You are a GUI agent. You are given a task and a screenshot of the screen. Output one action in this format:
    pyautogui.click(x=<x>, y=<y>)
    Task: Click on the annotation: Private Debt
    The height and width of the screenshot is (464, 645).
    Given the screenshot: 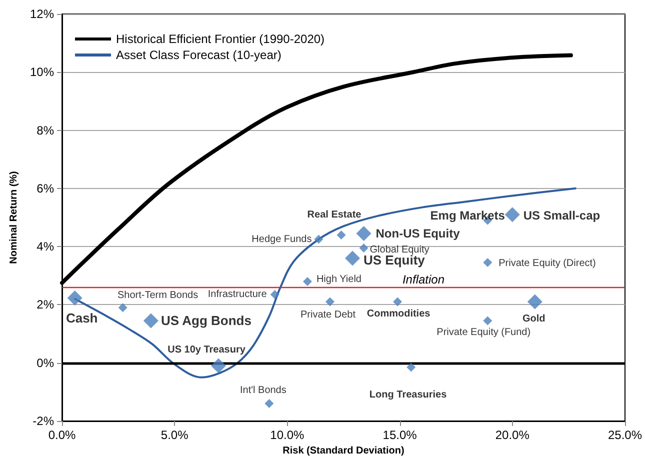 What is the action you would take?
    pyautogui.click(x=328, y=314)
    